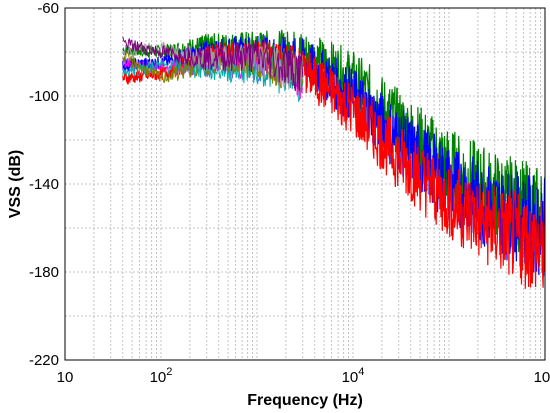  Describe the element at coordinates (65, 377) in the screenshot. I see `x-tick-label: 10` at that location.